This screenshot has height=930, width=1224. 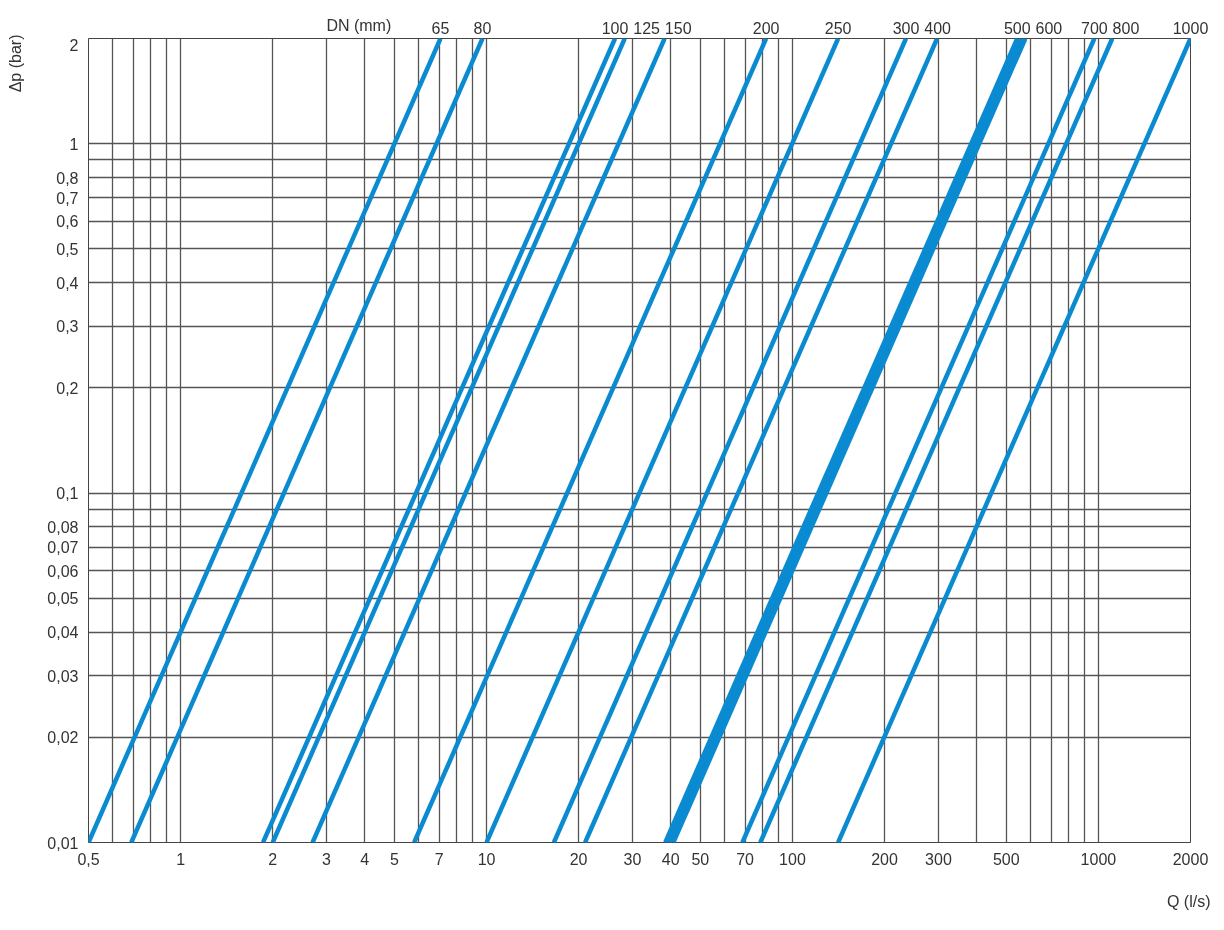 What do you see at coordinates (1188, 901) in the screenshot?
I see `x-axis-title: Q (l/s)` at bounding box center [1188, 901].